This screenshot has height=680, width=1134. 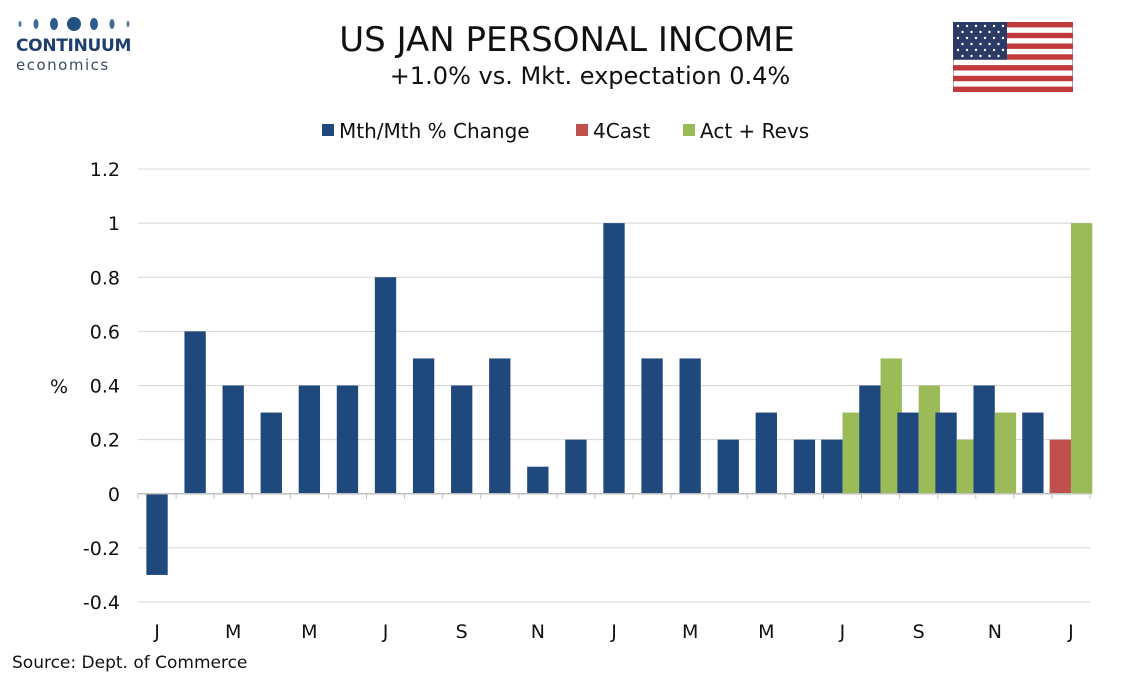 What do you see at coordinates (754, 131) in the screenshot?
I see `legend-label: Act + Revs` at bounding box center [754, 131].